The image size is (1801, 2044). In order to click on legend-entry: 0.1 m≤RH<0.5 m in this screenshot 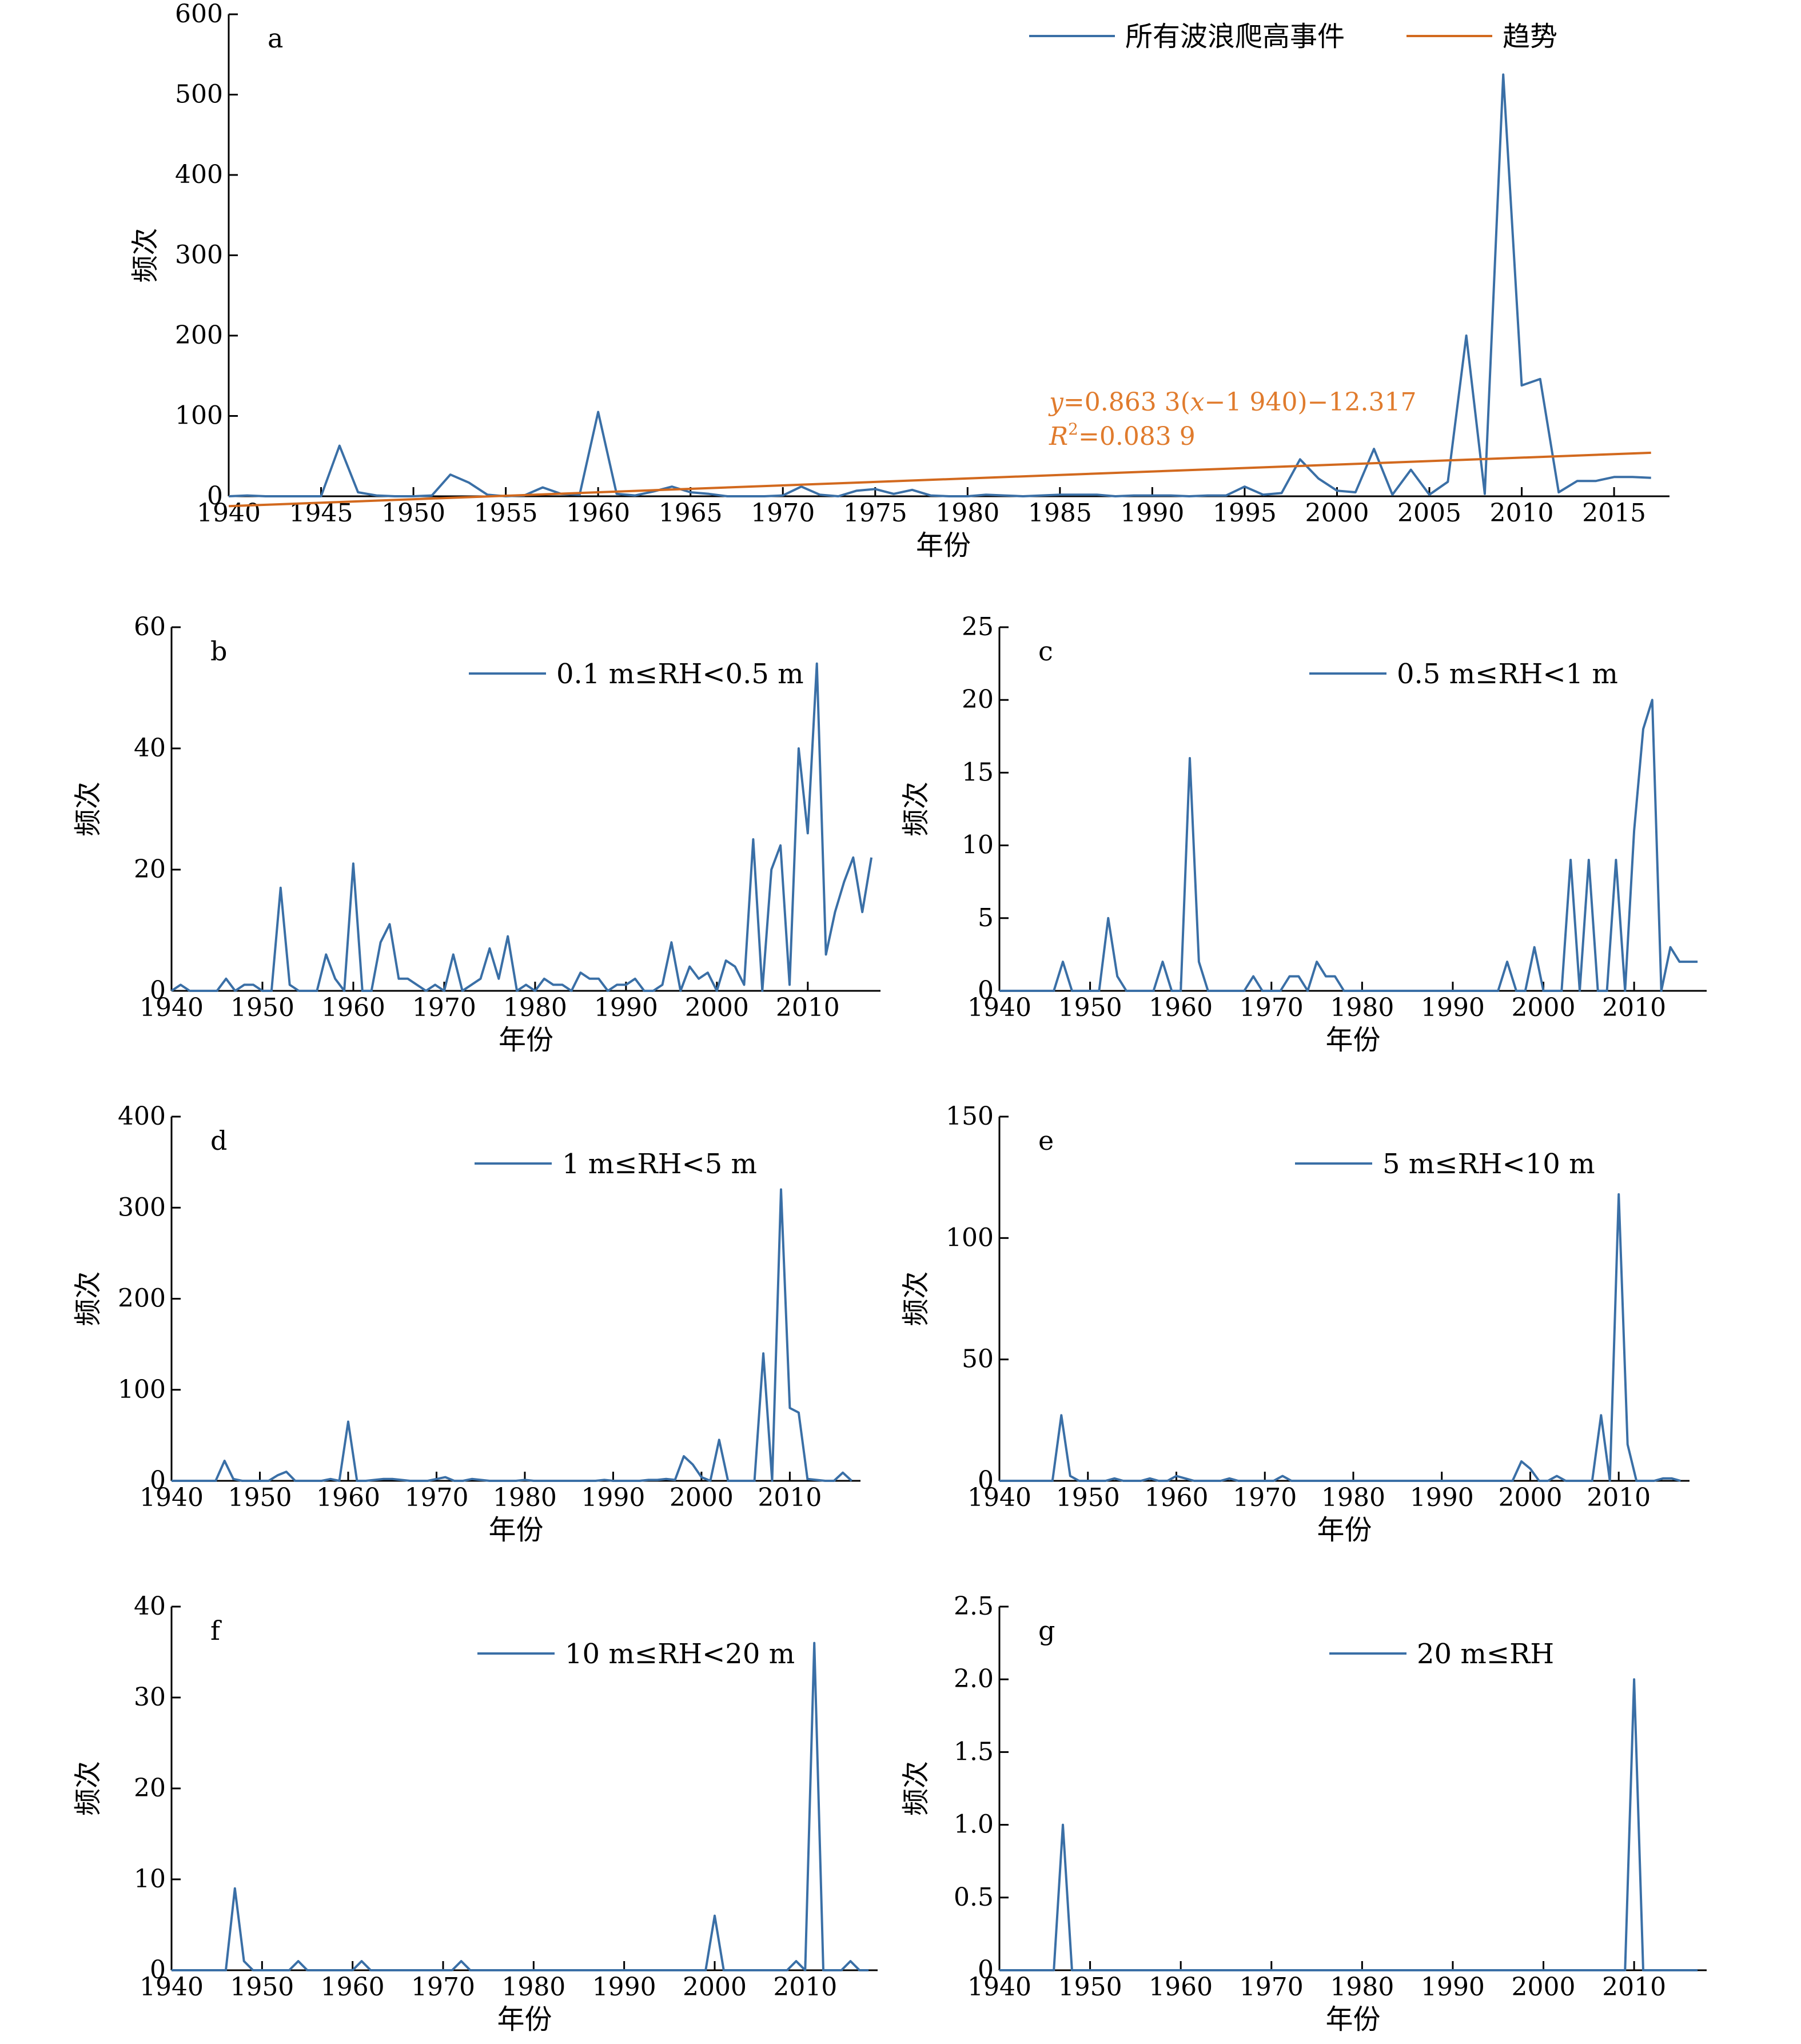, I will do `click(680, 674)`.